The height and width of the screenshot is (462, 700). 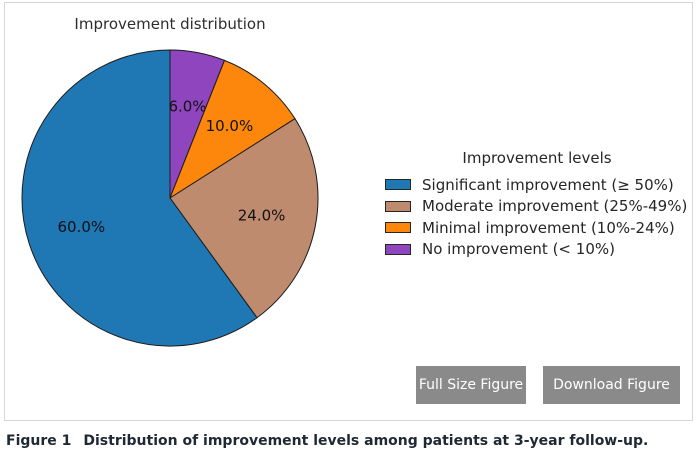 I want to click on legend-title: Improvement levels, so click(x=537, y=158).